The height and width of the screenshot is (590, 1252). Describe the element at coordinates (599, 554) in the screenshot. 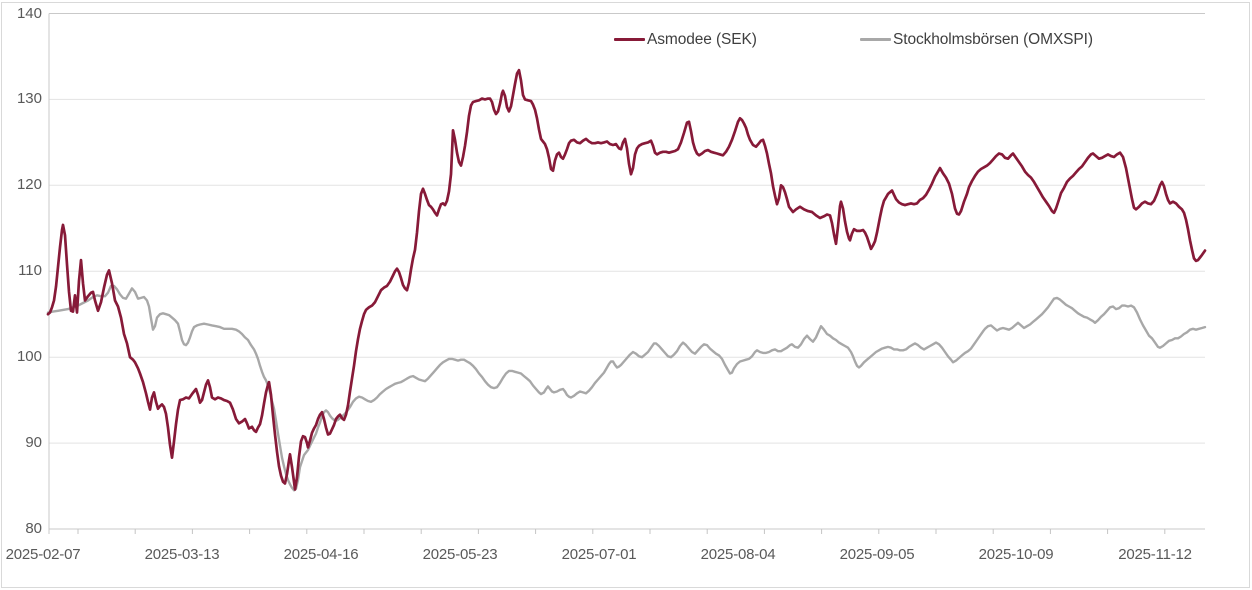

I see `x-axis-tick-label: 2025-07-01` at that location.